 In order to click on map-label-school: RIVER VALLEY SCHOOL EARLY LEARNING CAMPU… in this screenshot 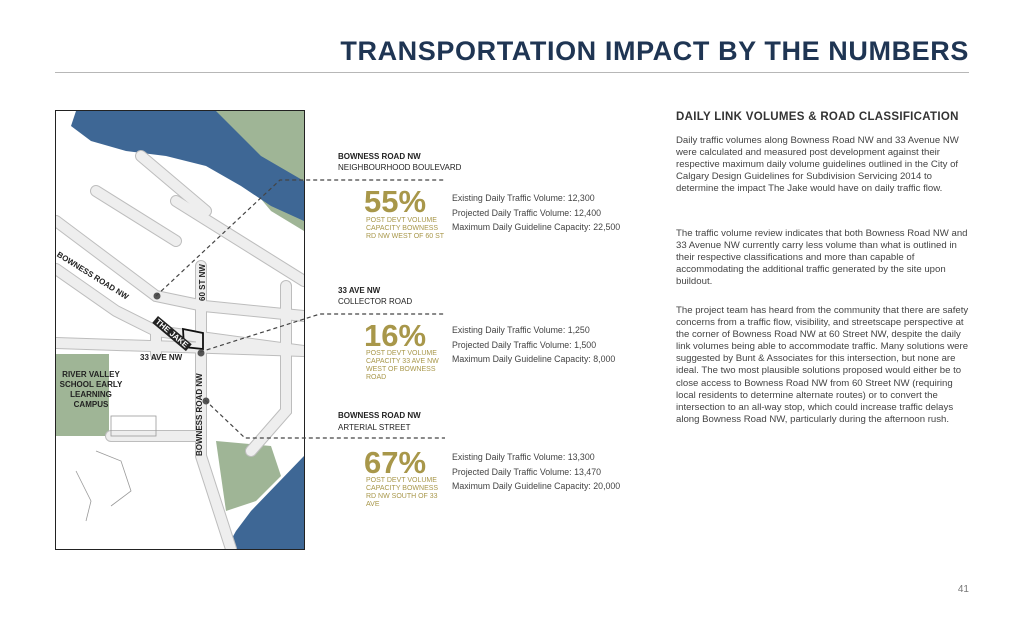, I will do `click(91, 389)`.